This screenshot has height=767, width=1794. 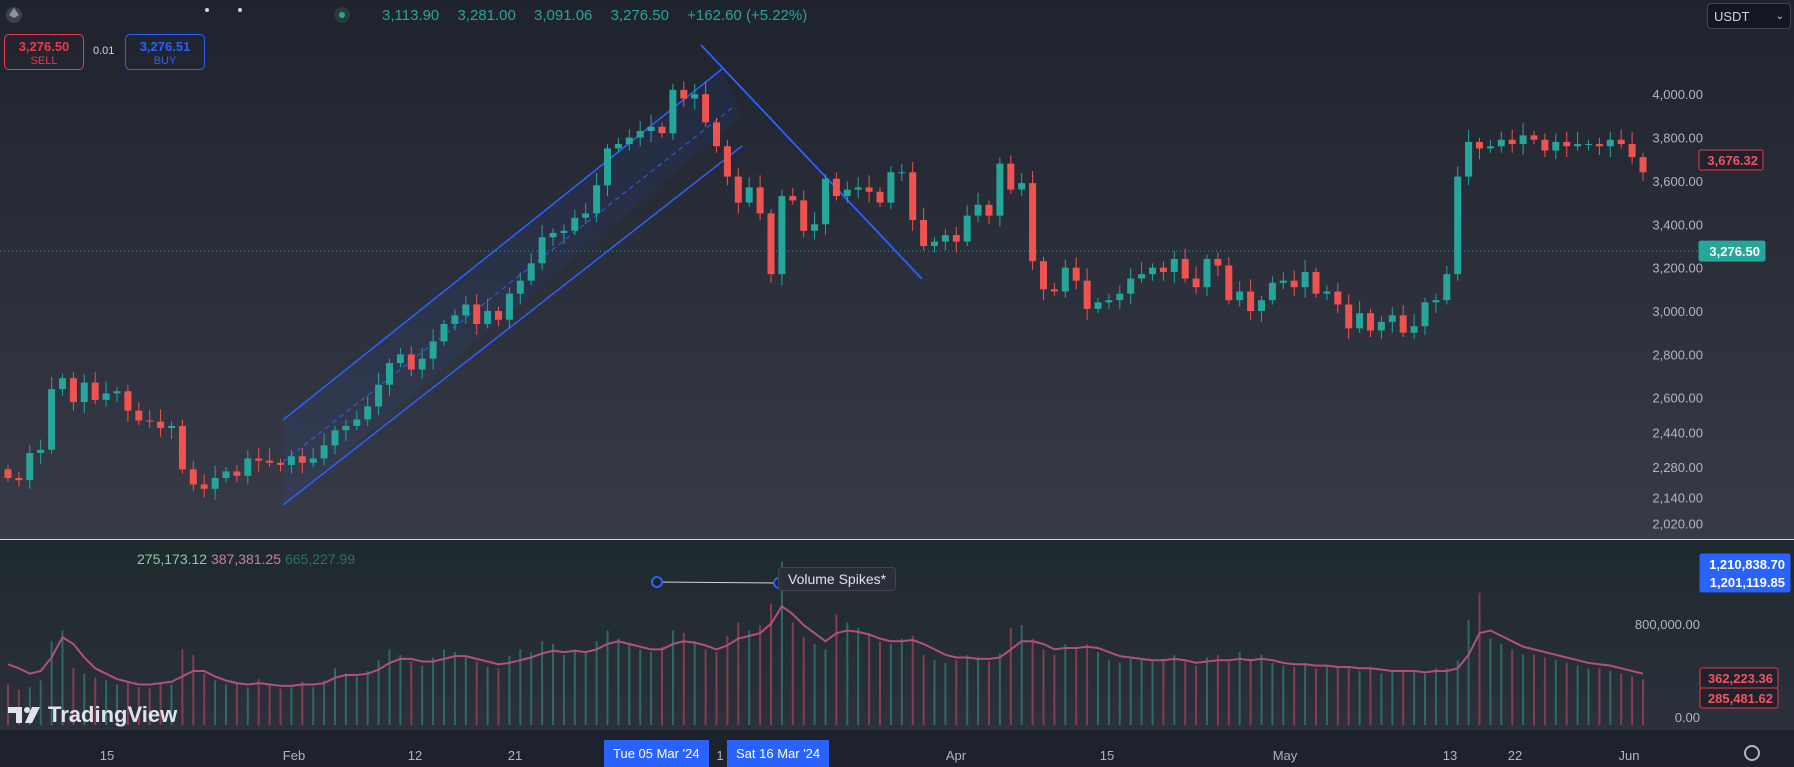 I want to click on time-axis-tick-label: 15, so click(x=1107, y=755).